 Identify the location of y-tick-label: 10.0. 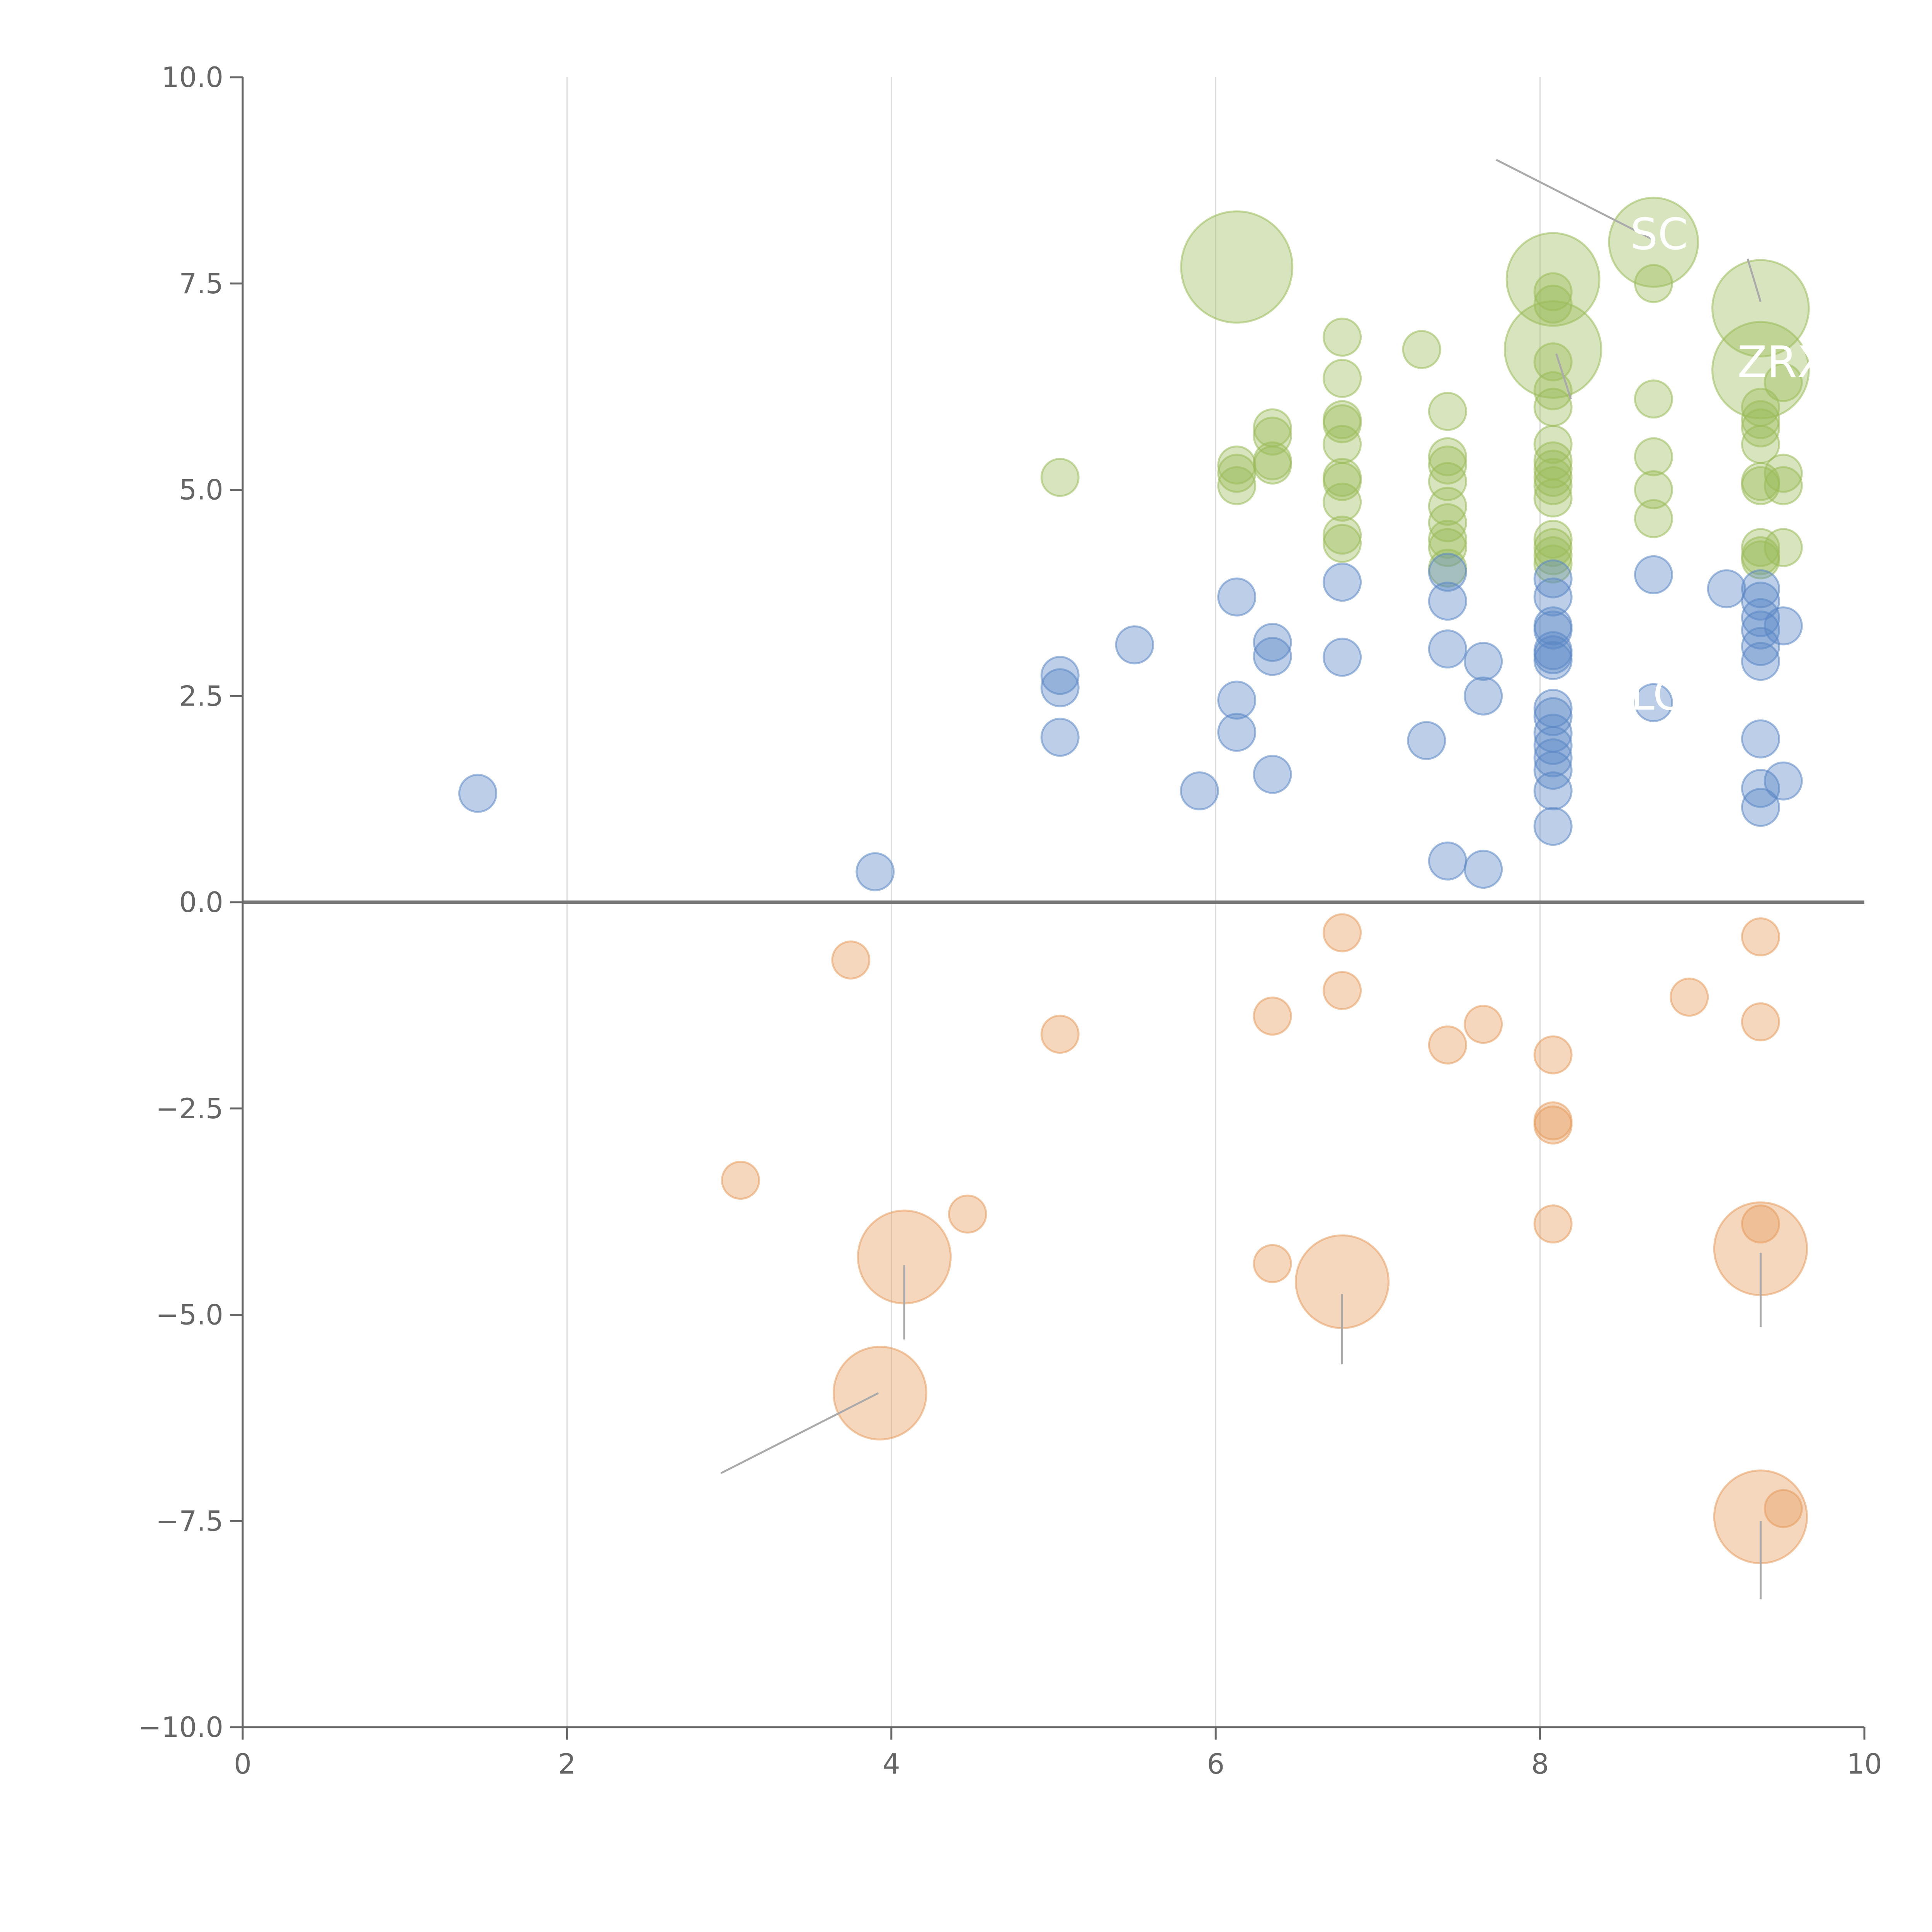
(192, 78).